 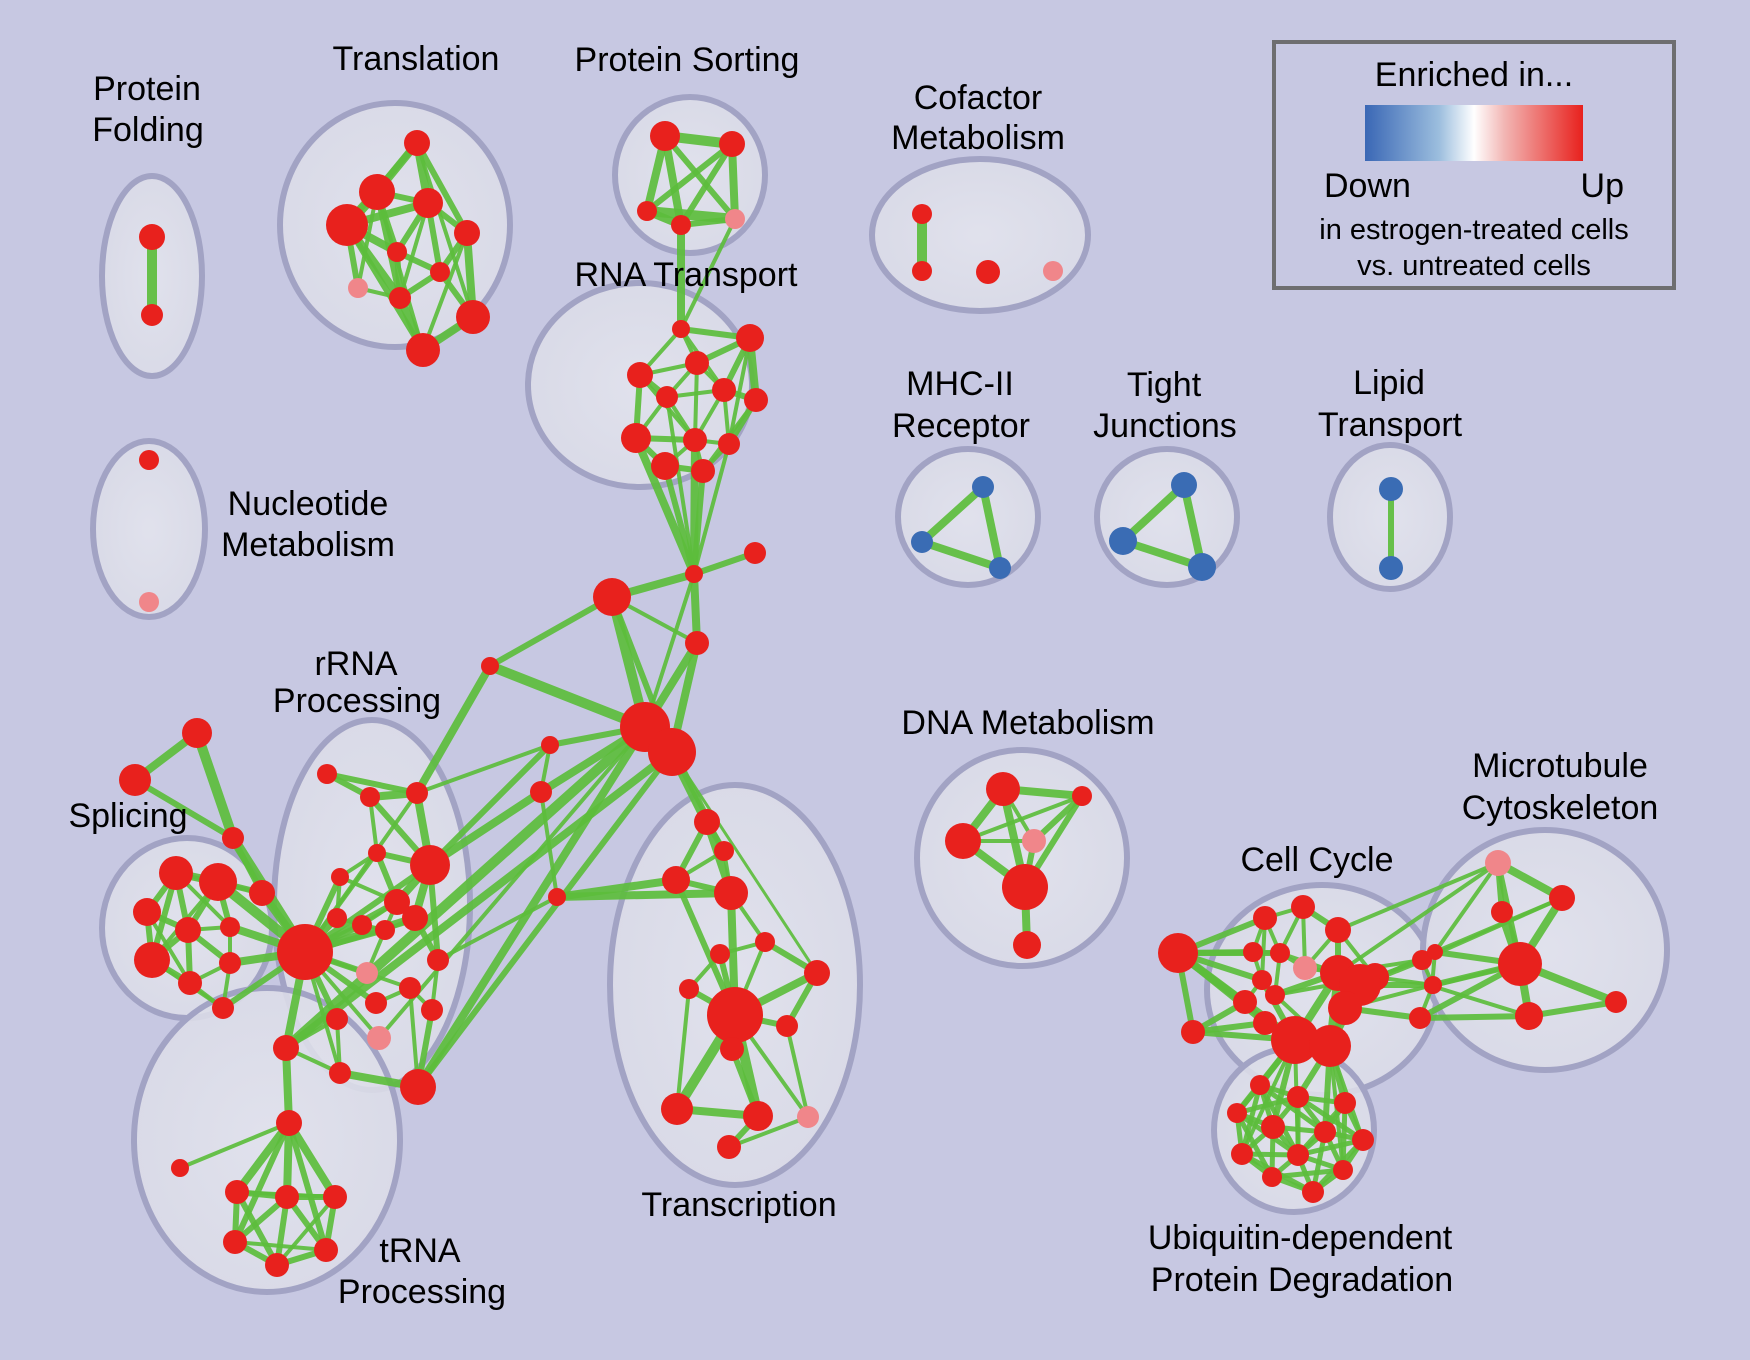 I want to click on cluster-cell-cycle-label: Cell Cycle, so click(x=1316, y=860).